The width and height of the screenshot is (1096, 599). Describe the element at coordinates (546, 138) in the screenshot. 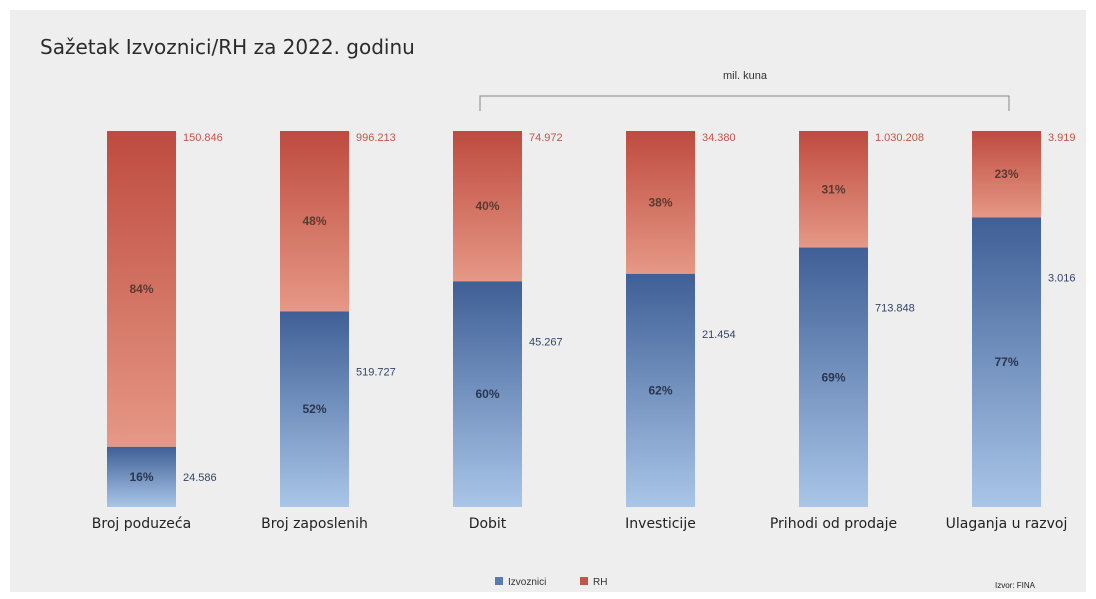

I see `value-label-rh-dobit: 74.972` at that location.